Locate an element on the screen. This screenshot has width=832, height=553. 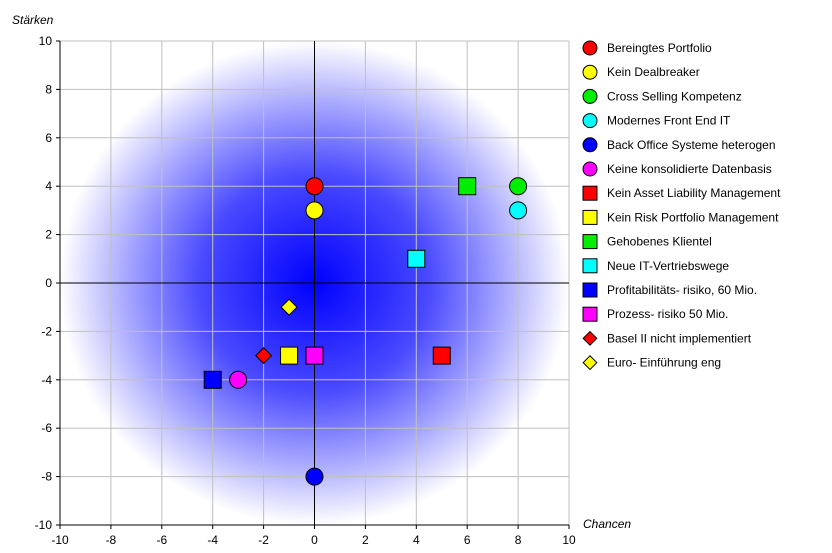
x-tick-label: 8 is located at coordinates (518, 540).